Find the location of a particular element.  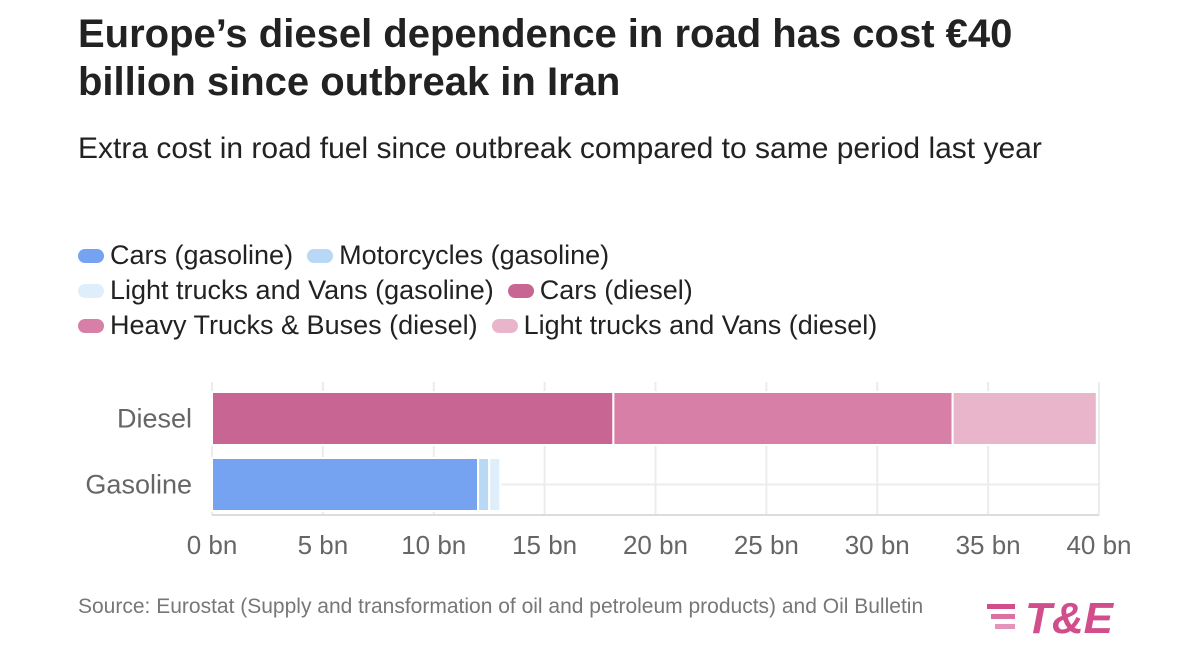

legend-item-light-trucks-diesel: Light trucks and Vans (diesel) is located at coordinates (684, 325).